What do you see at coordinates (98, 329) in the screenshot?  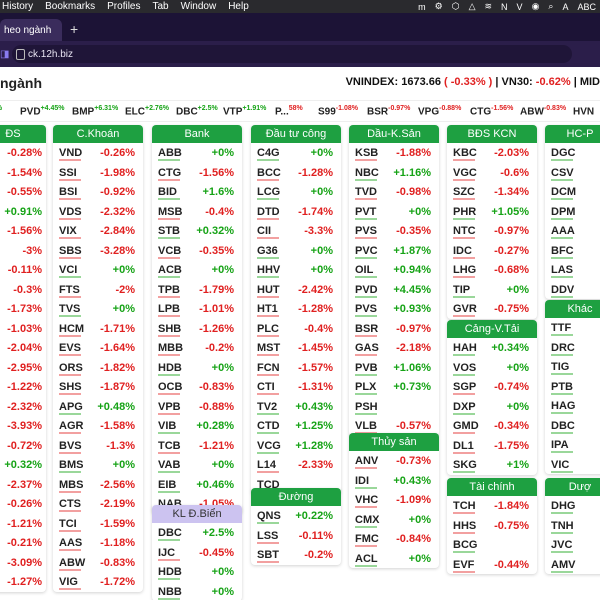 I see `stock-row: HCM -1.71%` at bounding box center [98, 329].